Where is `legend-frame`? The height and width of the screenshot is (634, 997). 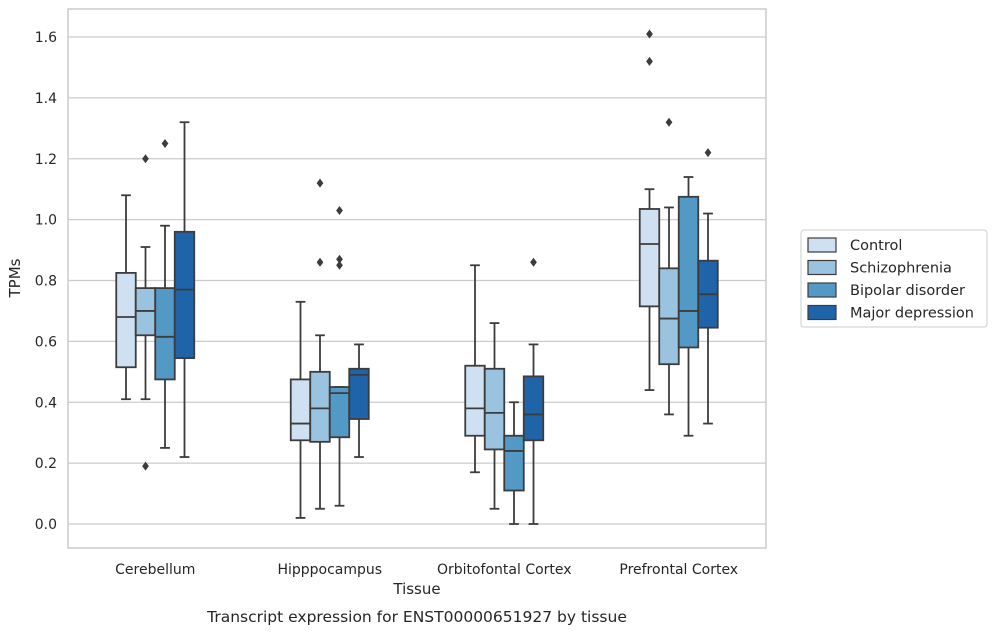 legend-frame is located at coordinates (894, 278).